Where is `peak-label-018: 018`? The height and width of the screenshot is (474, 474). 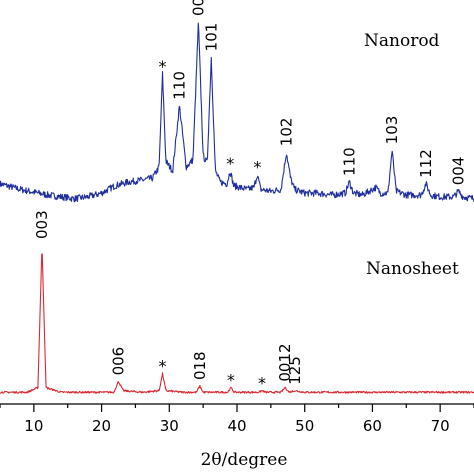
peak-label-018: 018 is located at coordinates (200, 365).